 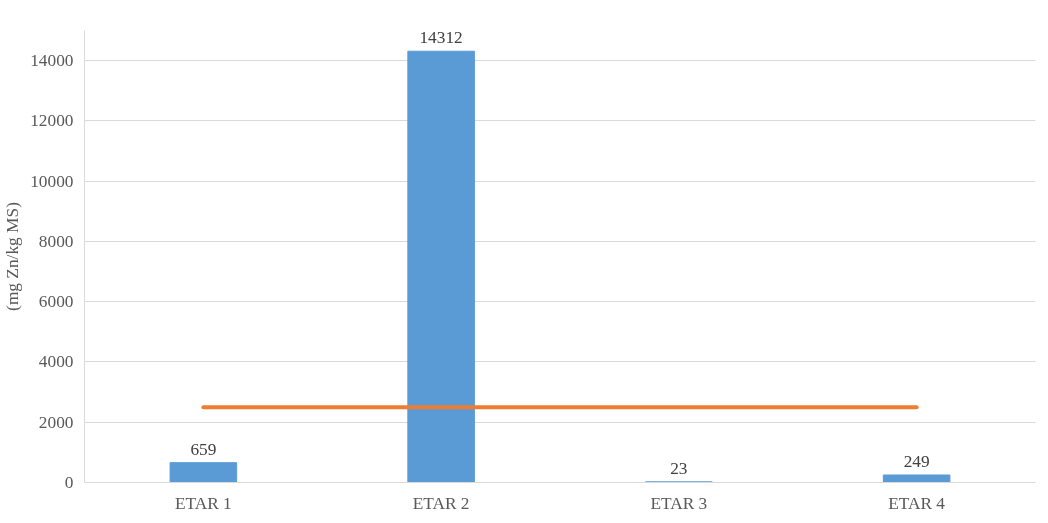 What do you see at coordinates (69, 482) in the screenshot?
I see `y-tick-label: 0` at bounding box center [69, 482].